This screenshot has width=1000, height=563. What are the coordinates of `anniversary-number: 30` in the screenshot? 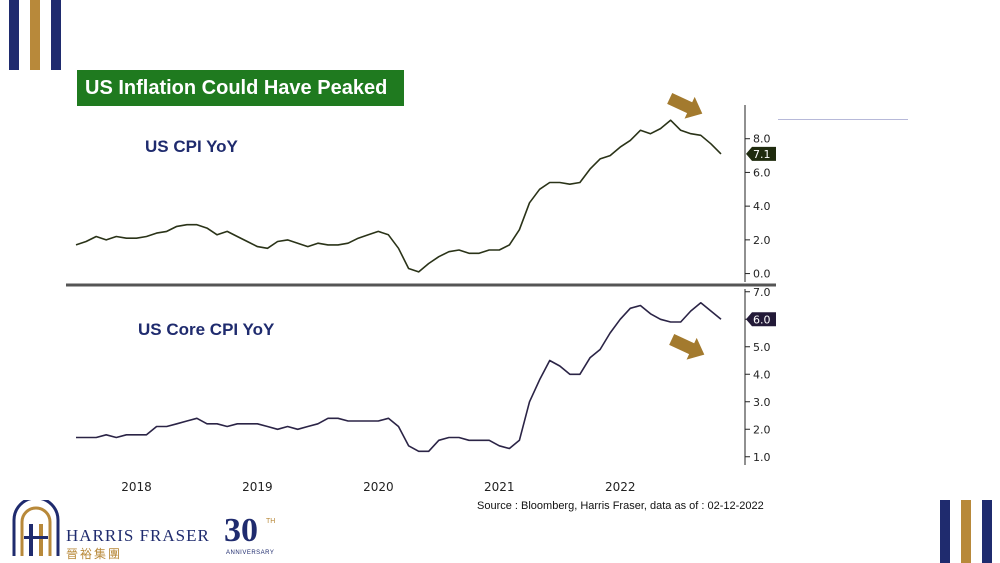 It's located at (241, 530).